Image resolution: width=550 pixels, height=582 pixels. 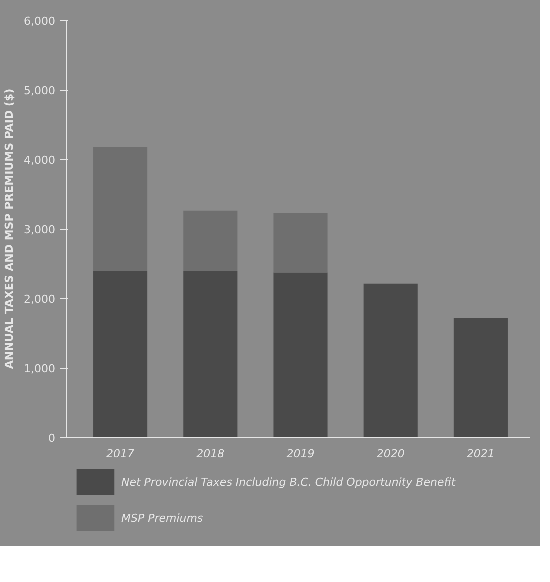 I want to click on x-tick-label: 2018, so click(x=210, y=454).